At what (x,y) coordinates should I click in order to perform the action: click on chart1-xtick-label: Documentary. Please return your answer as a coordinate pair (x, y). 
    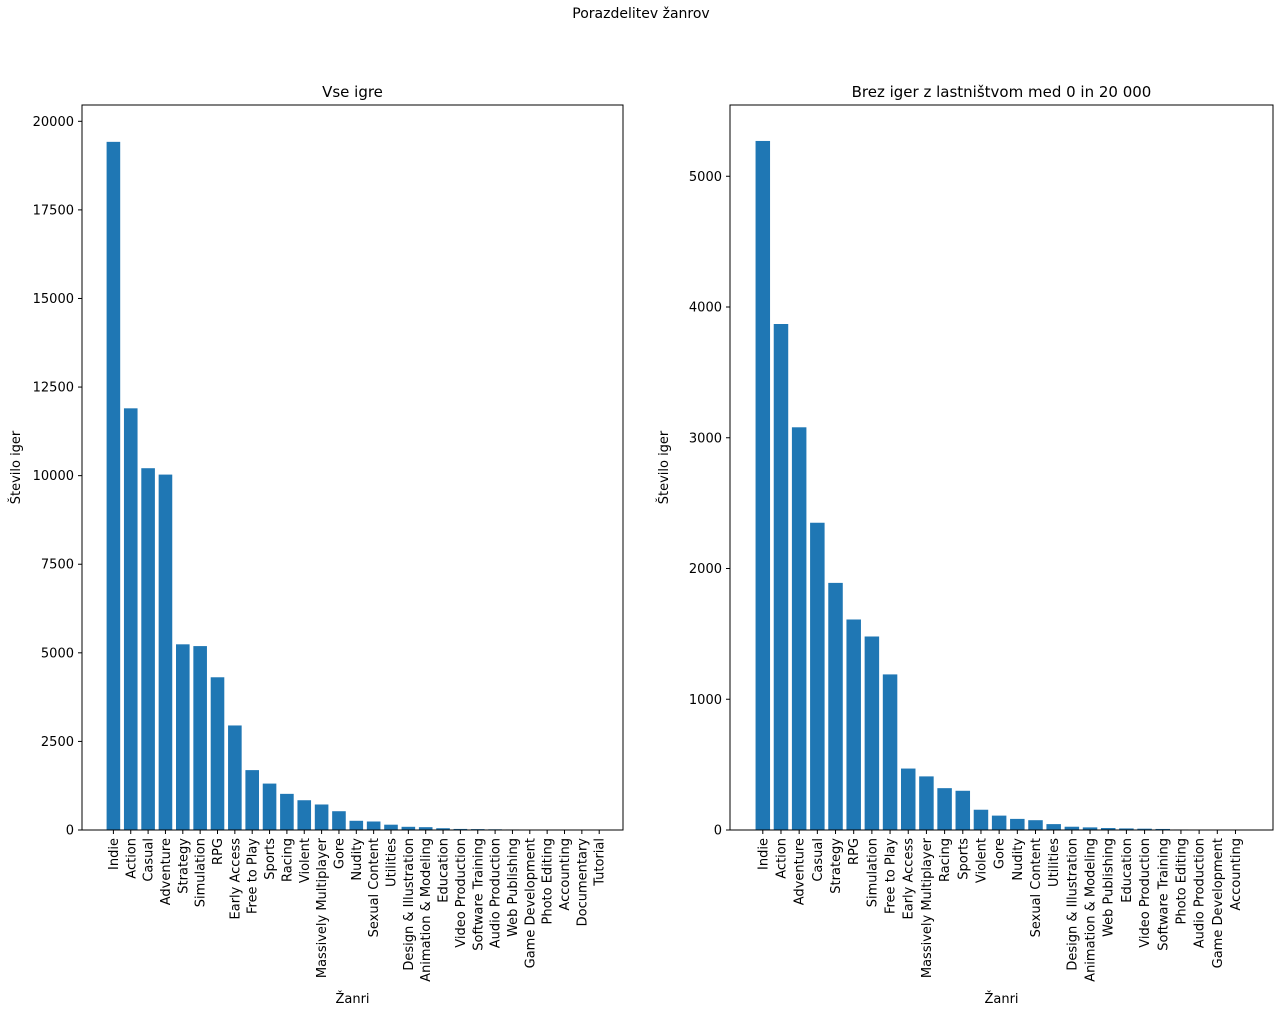
    Looking at the image, I should click on (582, 882).